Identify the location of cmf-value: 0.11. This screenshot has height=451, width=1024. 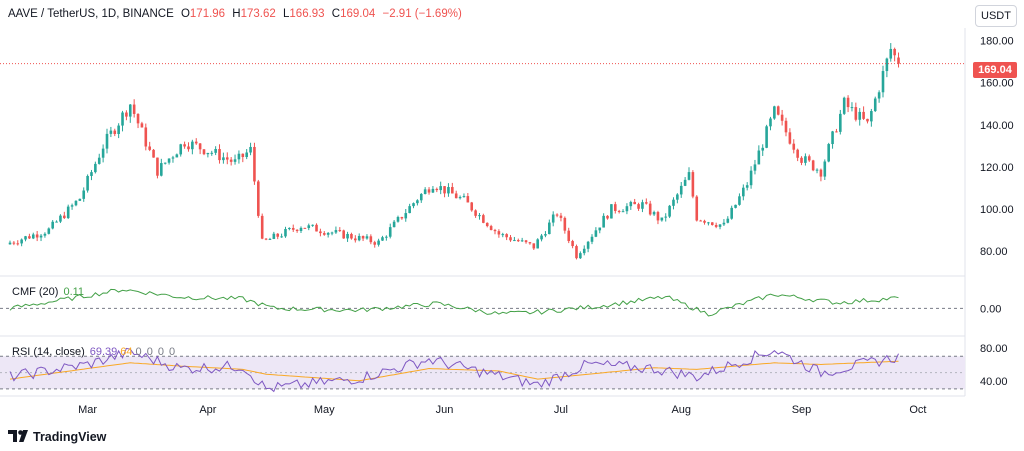
(74, 292).